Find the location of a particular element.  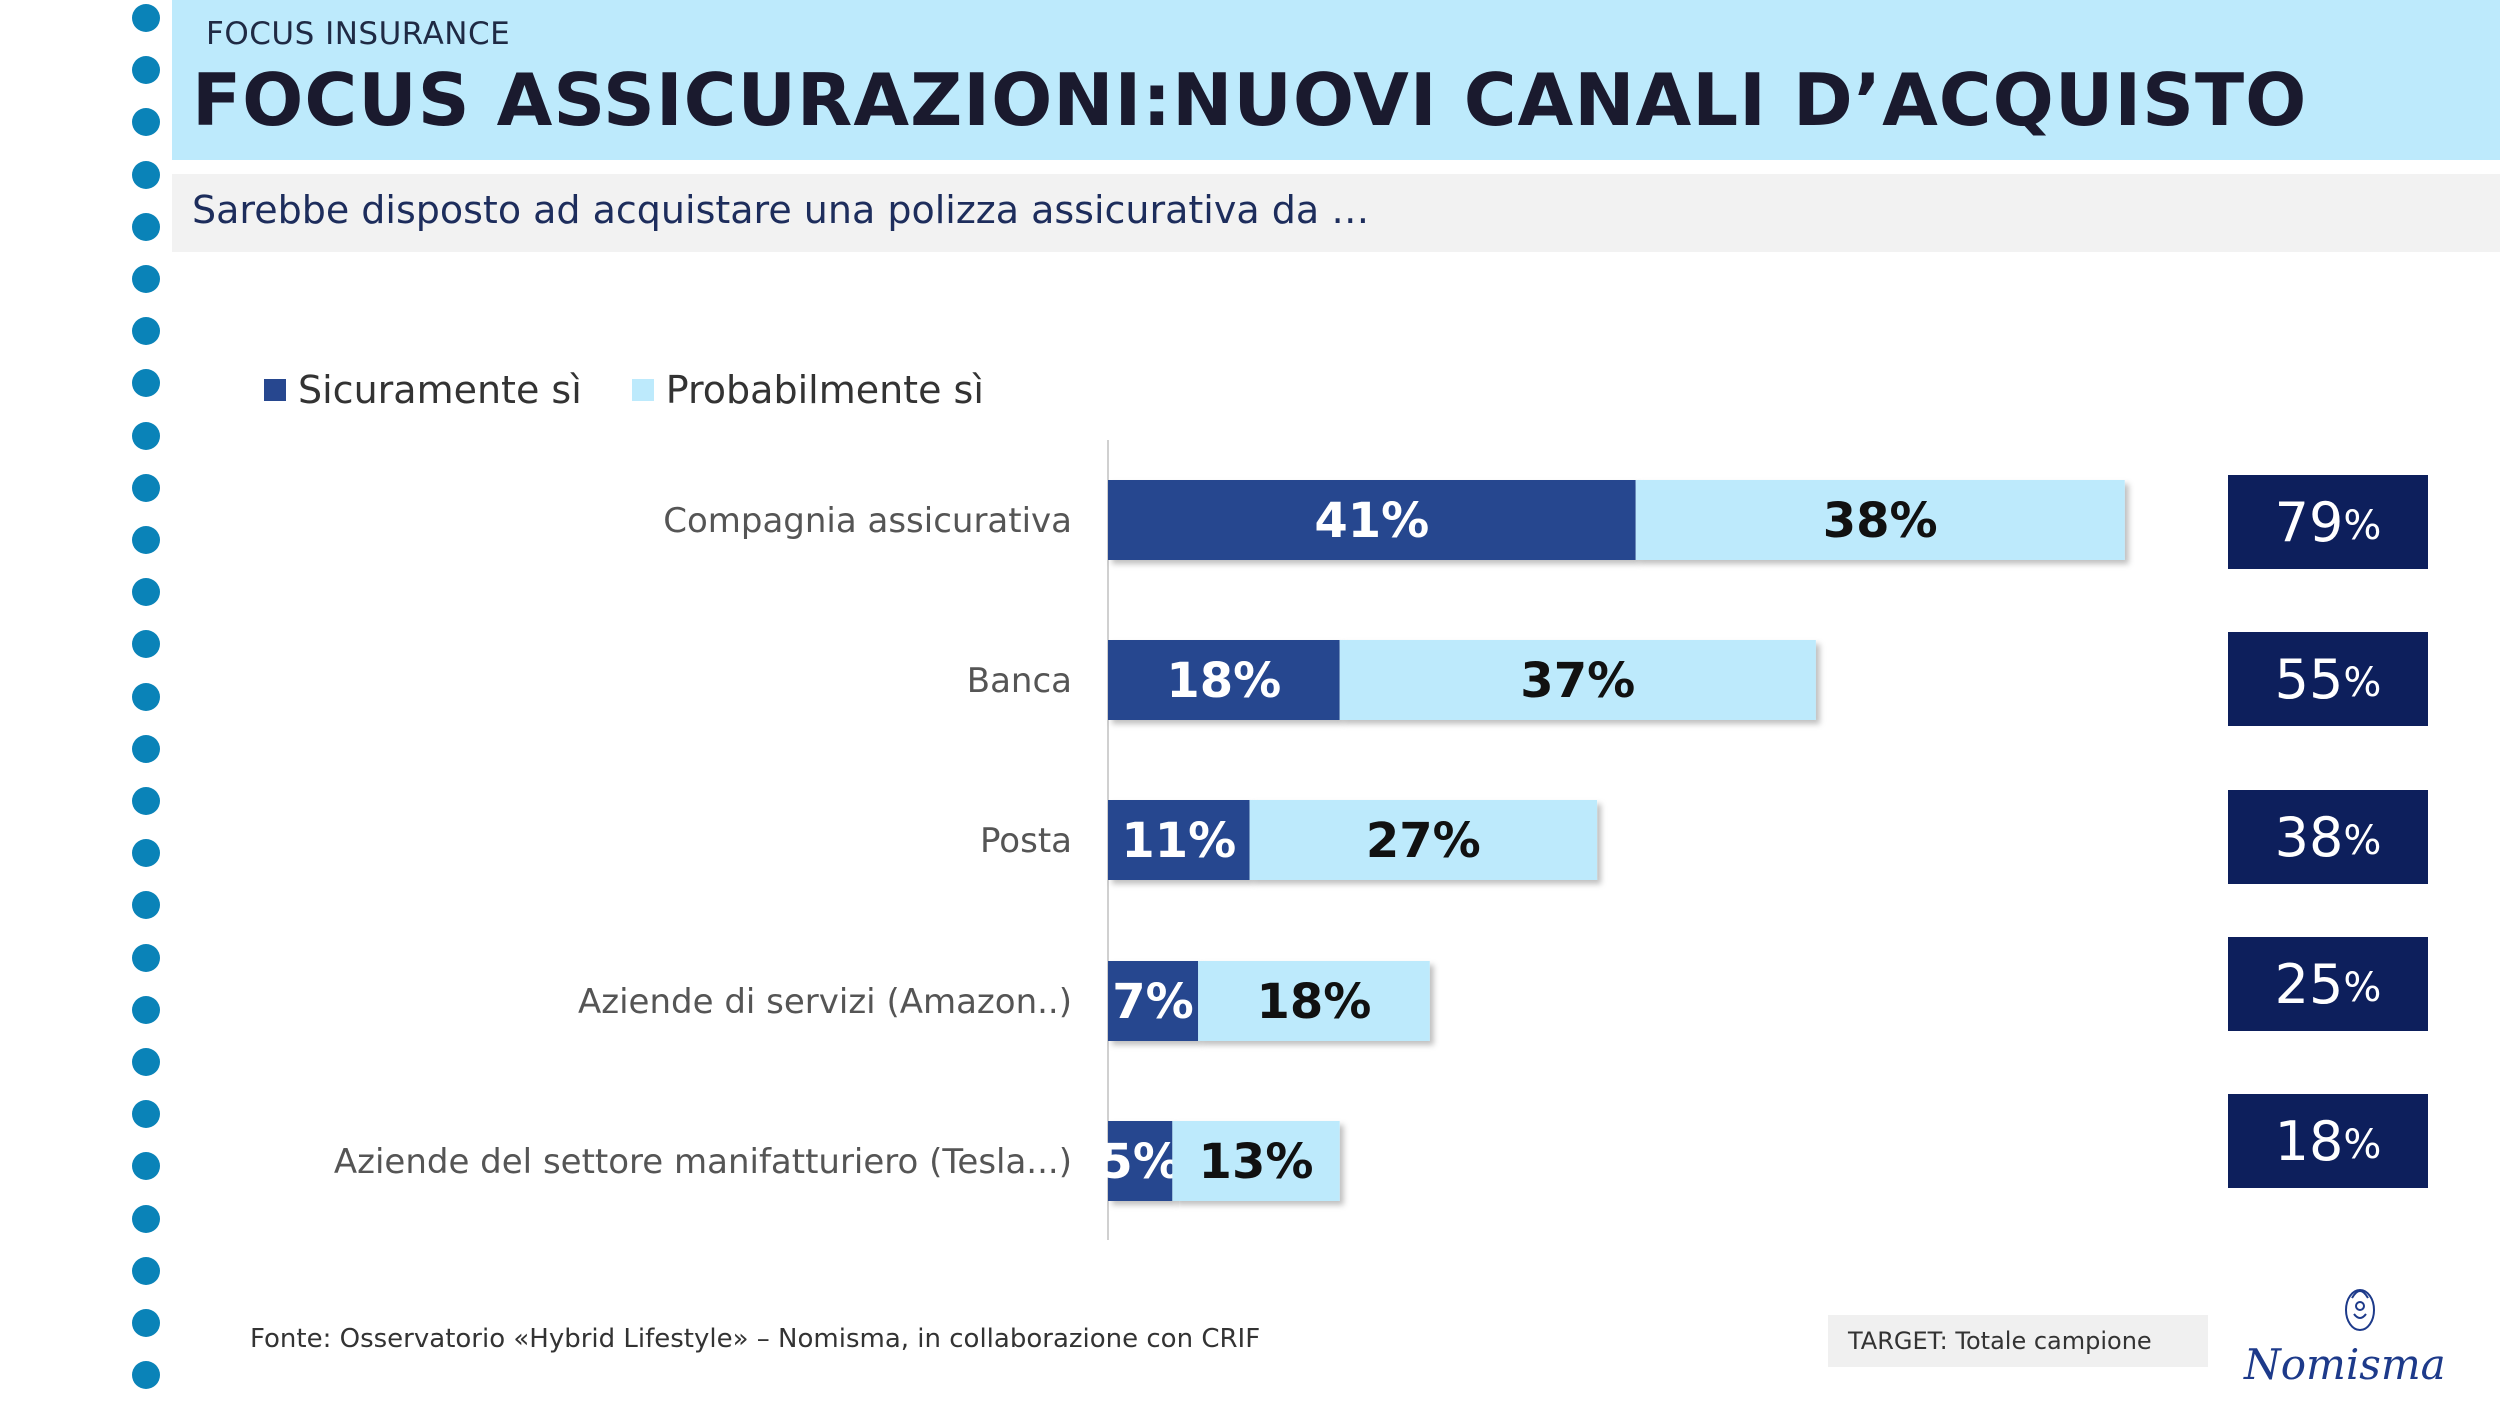

total-box: 38% is located at coordinates (2328, 837).